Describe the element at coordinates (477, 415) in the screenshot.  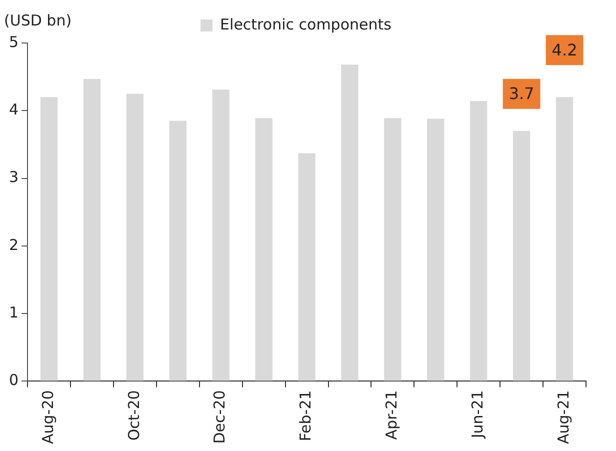
I see `x-tick-label: Jun-21` at that location.